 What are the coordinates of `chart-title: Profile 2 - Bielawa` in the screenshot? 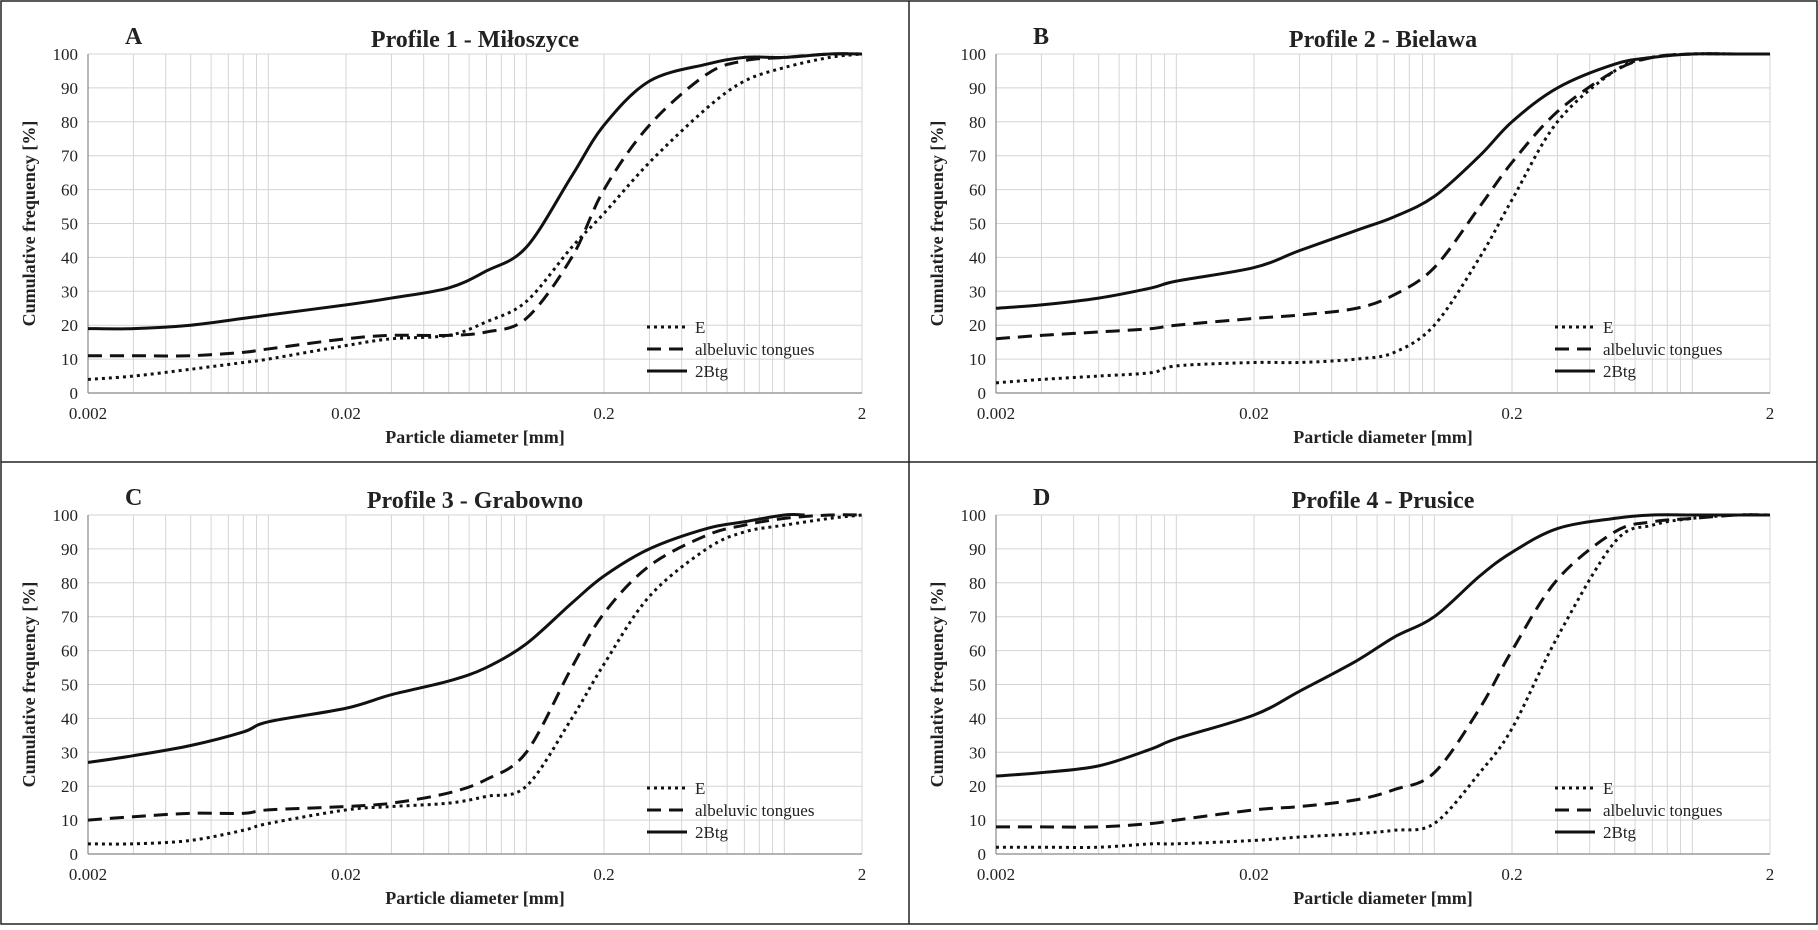 It's located at (1383, 40).